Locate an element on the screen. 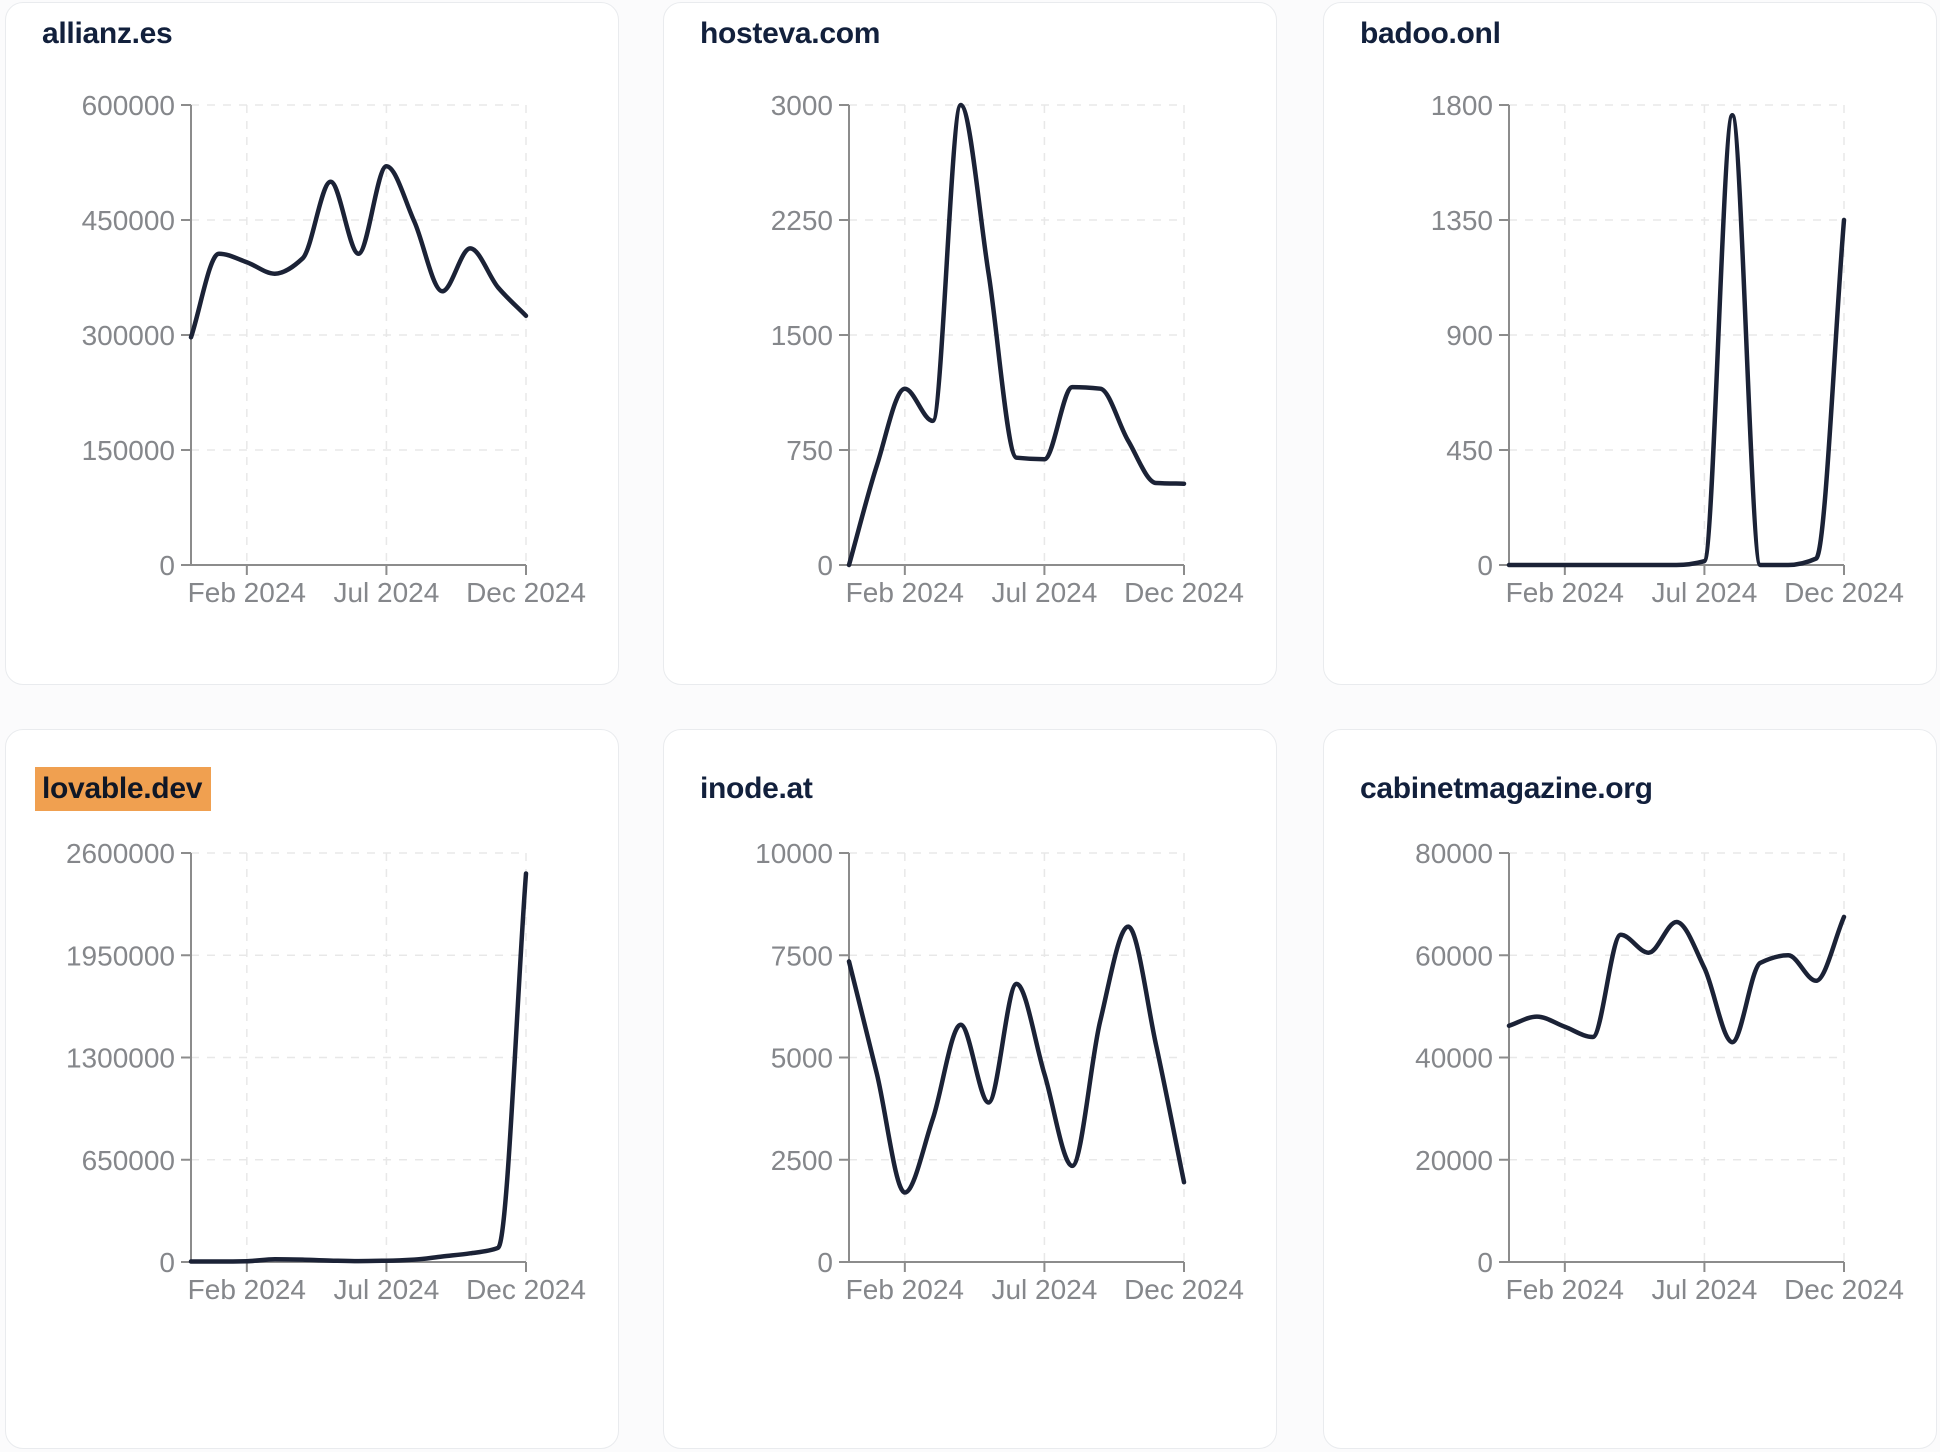  y-tick-labels: 0 20000 40000 60000 80000 is located at coordinates (1454, 1058).